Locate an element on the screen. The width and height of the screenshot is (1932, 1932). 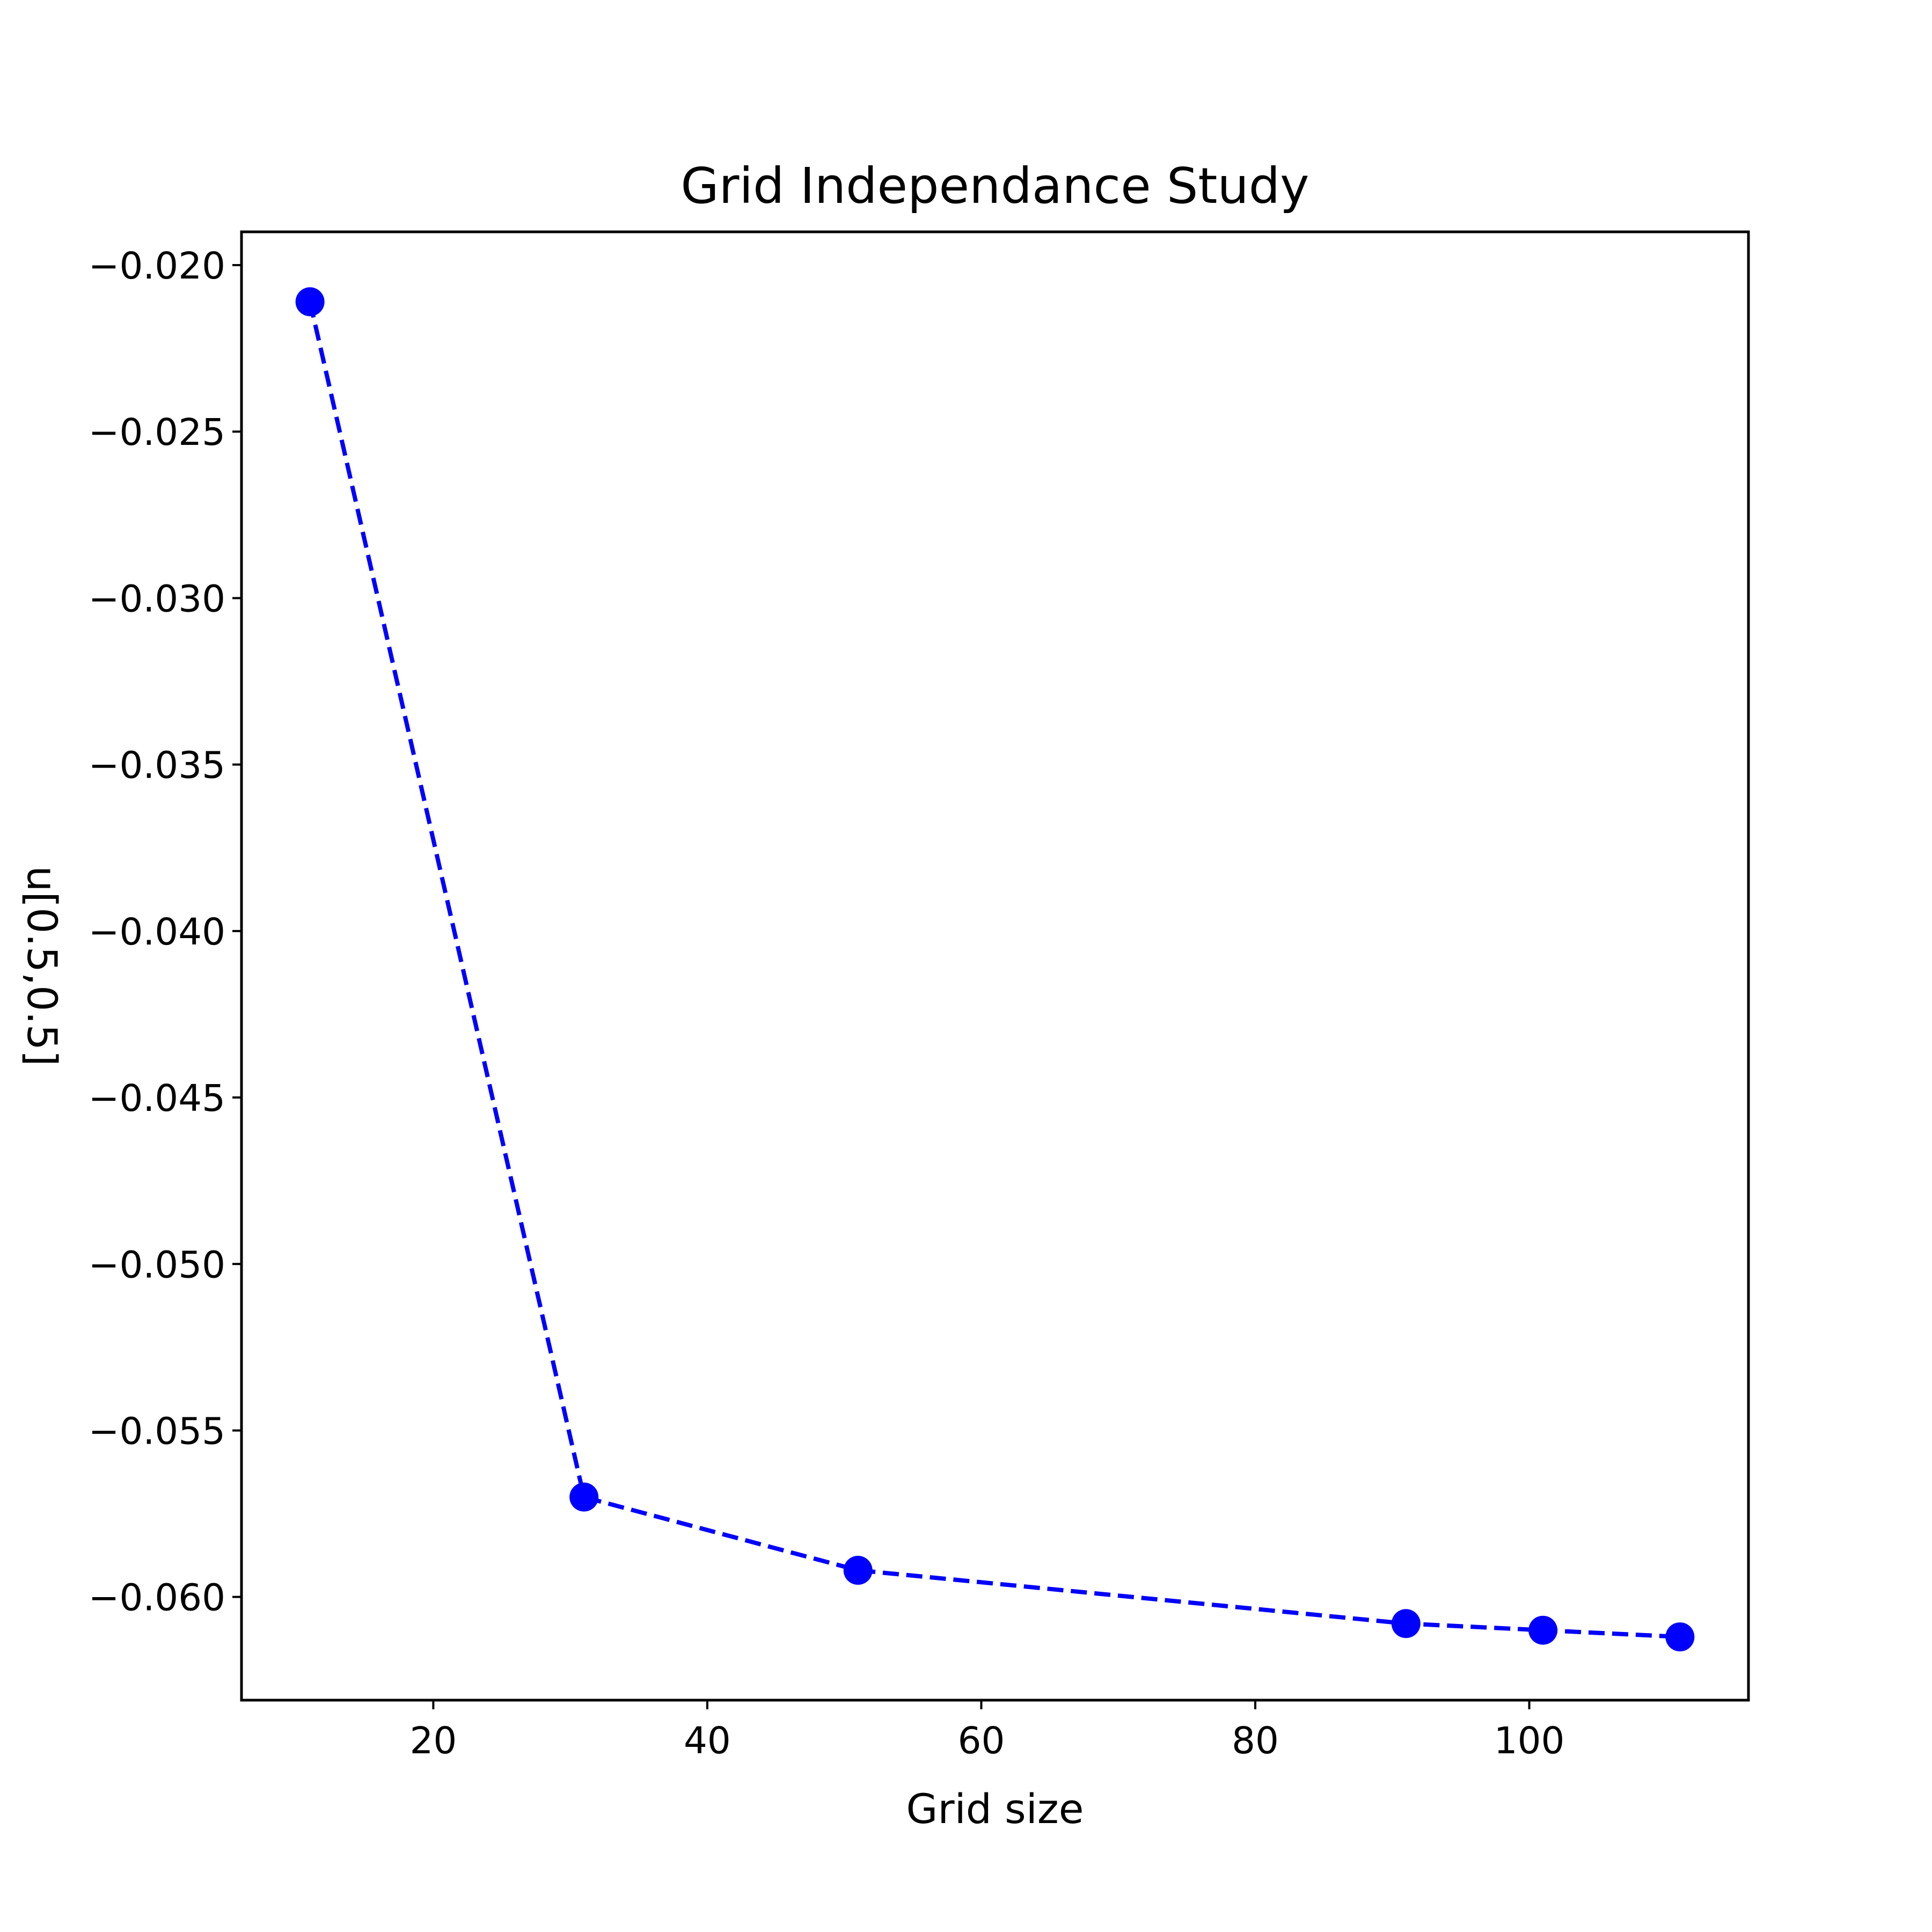
chart-title: Grid Independance Study is located at coordinates (994, 186).